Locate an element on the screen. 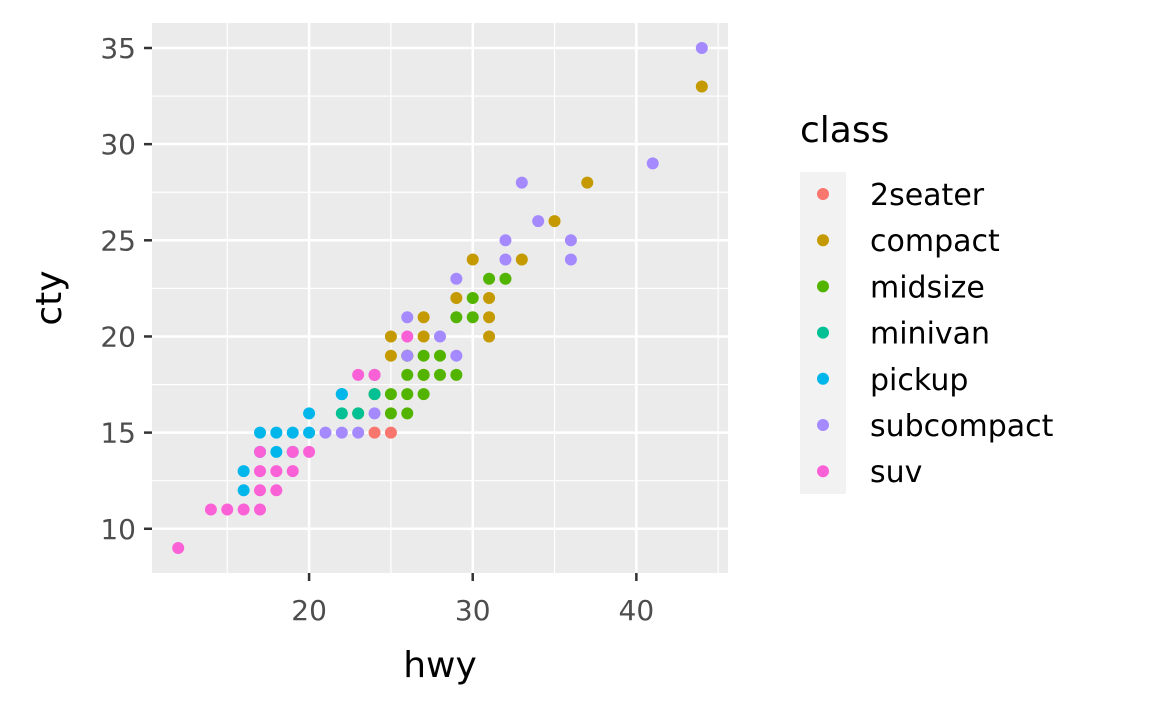  series-2seater is located at coordinates (382, 432).